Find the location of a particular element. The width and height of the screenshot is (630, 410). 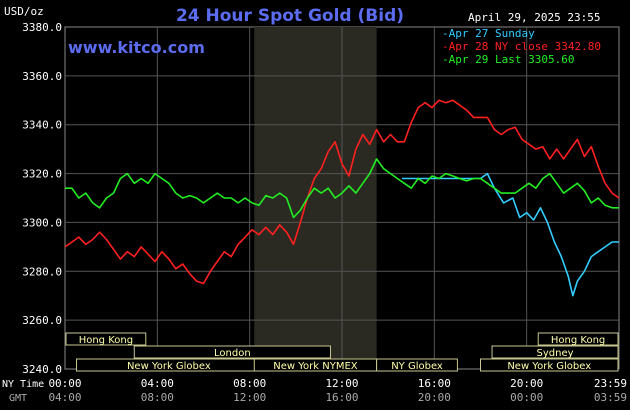

x-tick-label-ny: 16:00 is located at coordinates (434, 383).